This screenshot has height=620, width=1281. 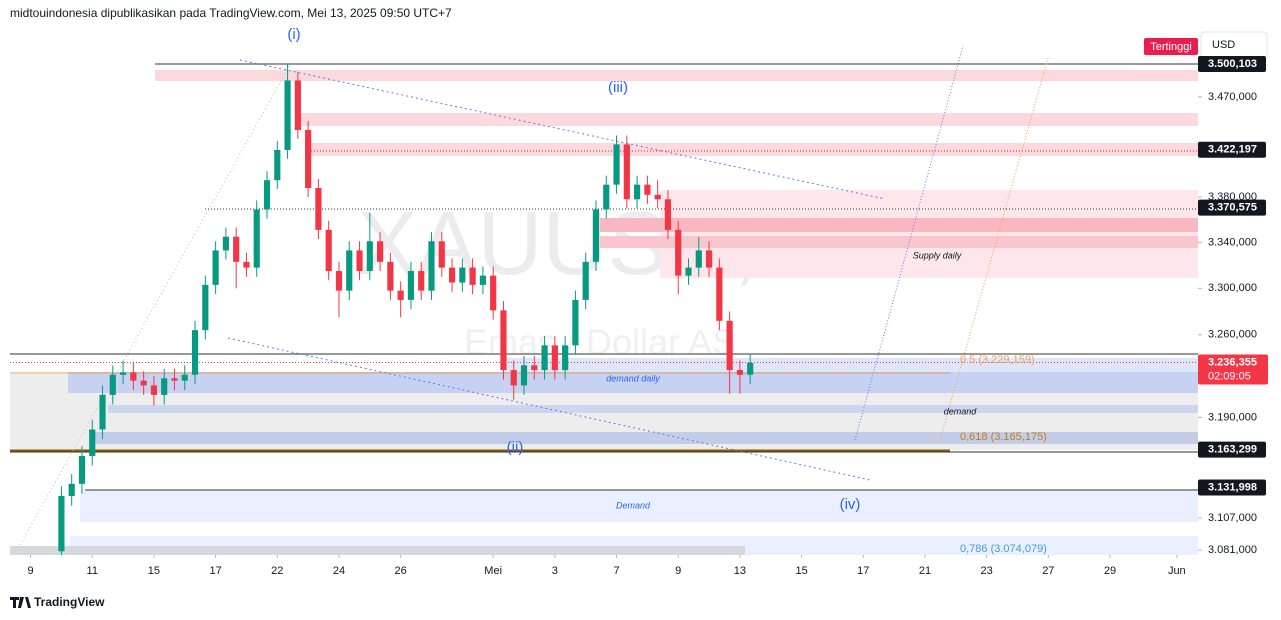 I want to click on wave-label: (ii), so click(x=515, y=447).